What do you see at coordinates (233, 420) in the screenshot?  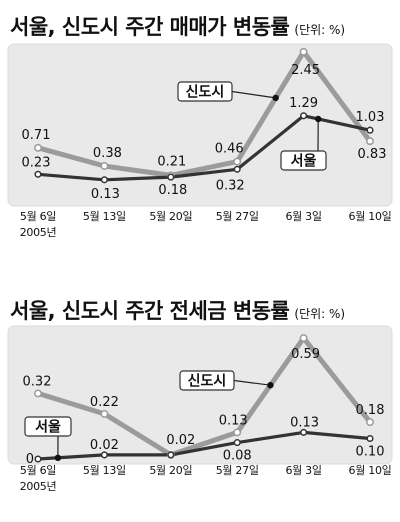 I see `new-town-value-label: 0.13` at bounding box center [233, 420].